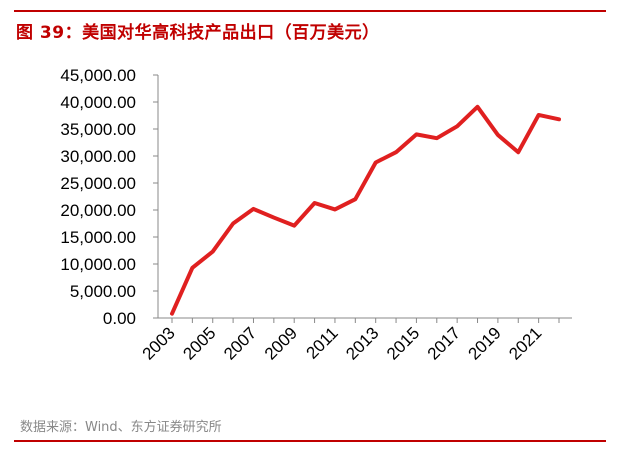 This screenshot has height=464, width=622. What do you see at coordinates (98, 102) in the screenshot?
I see `y-tick-label: 40,000.00` at bounding box center [98, 102].